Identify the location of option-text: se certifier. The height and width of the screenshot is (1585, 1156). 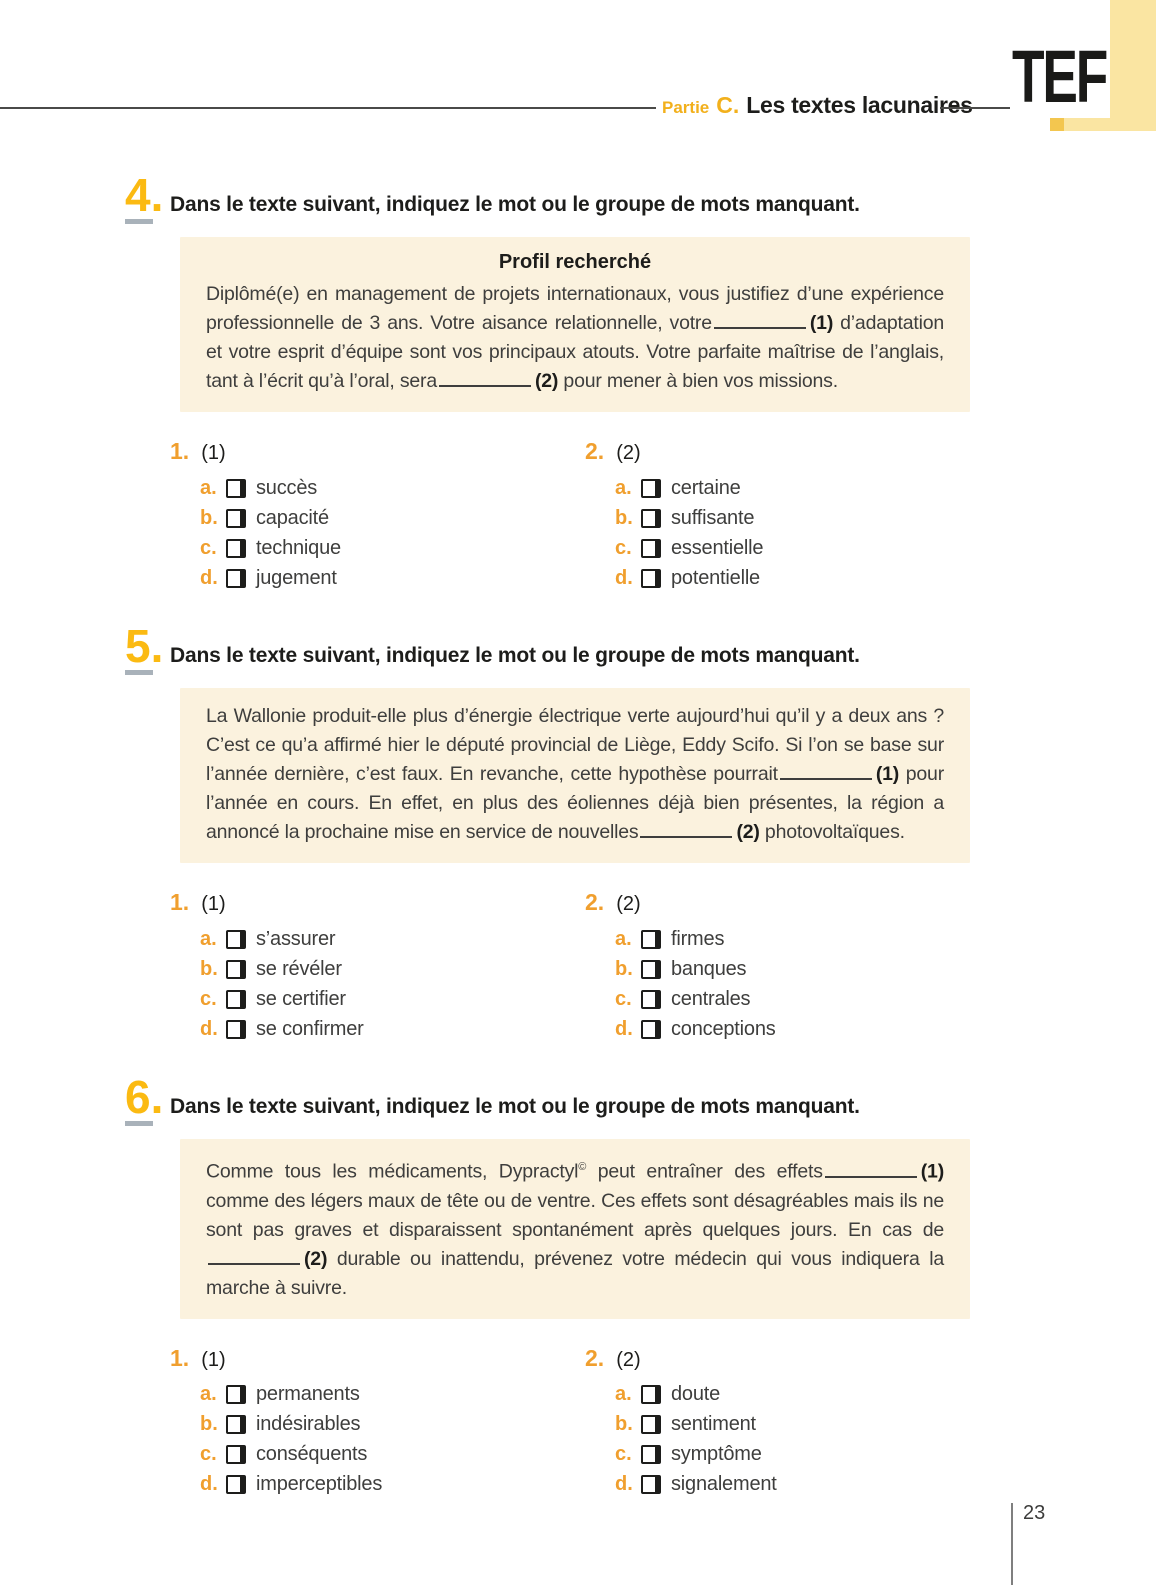
(301, 998).